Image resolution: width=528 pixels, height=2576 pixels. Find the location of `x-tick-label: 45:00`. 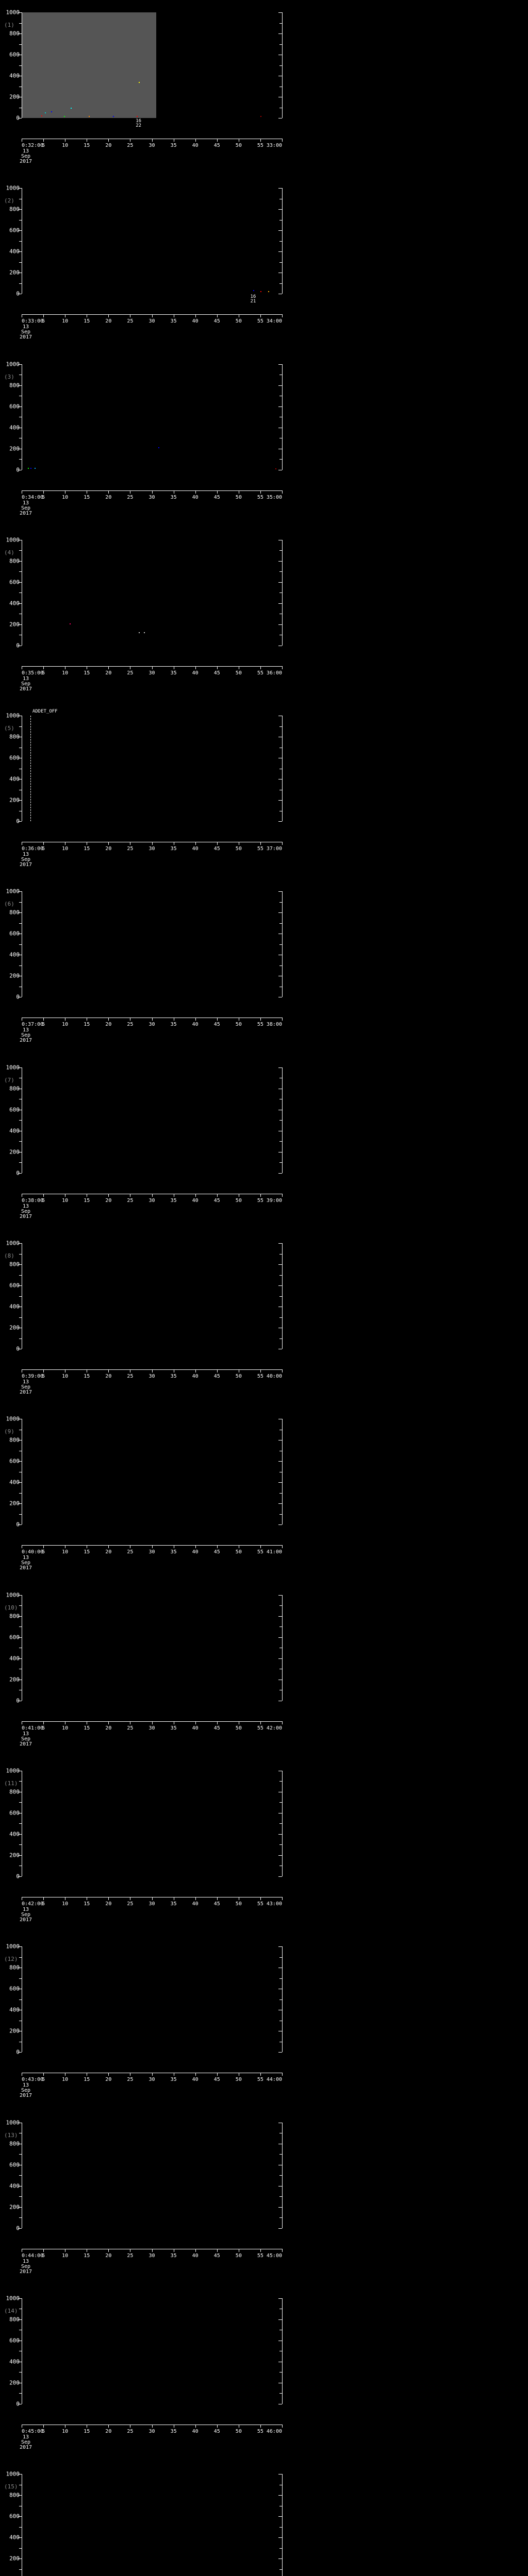

x-tick-label: 45:00 is located at coordinates (274, 2255).